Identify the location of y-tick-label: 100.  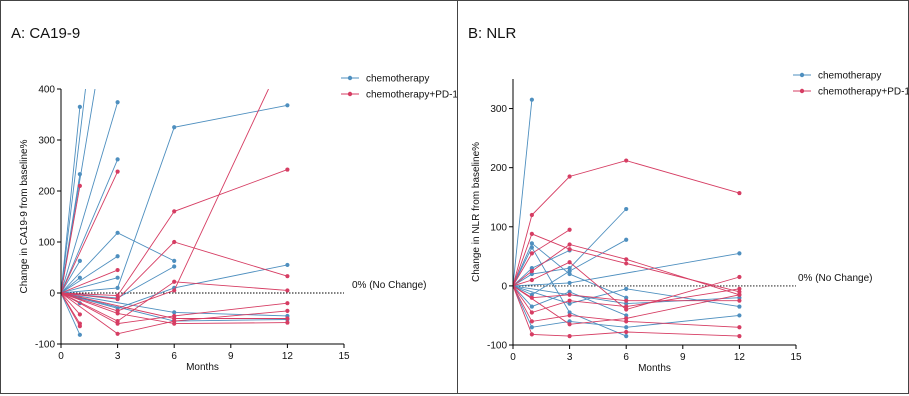
(46, 243).